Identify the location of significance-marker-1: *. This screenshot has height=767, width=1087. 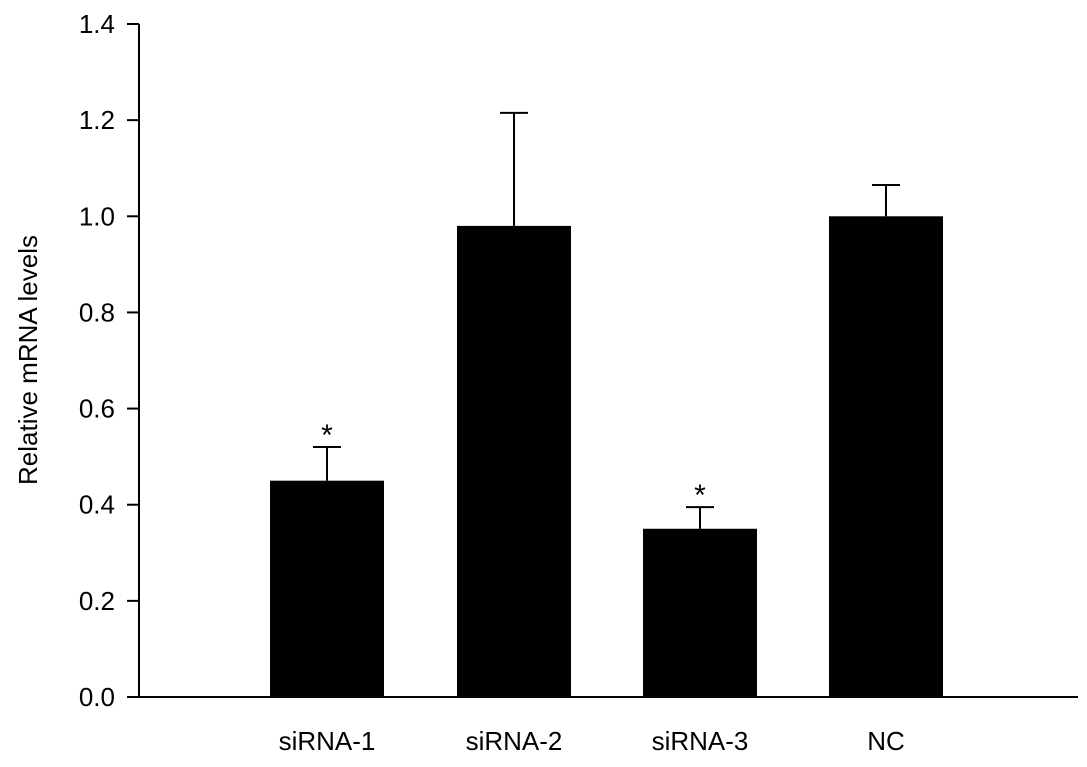
(327, 435).